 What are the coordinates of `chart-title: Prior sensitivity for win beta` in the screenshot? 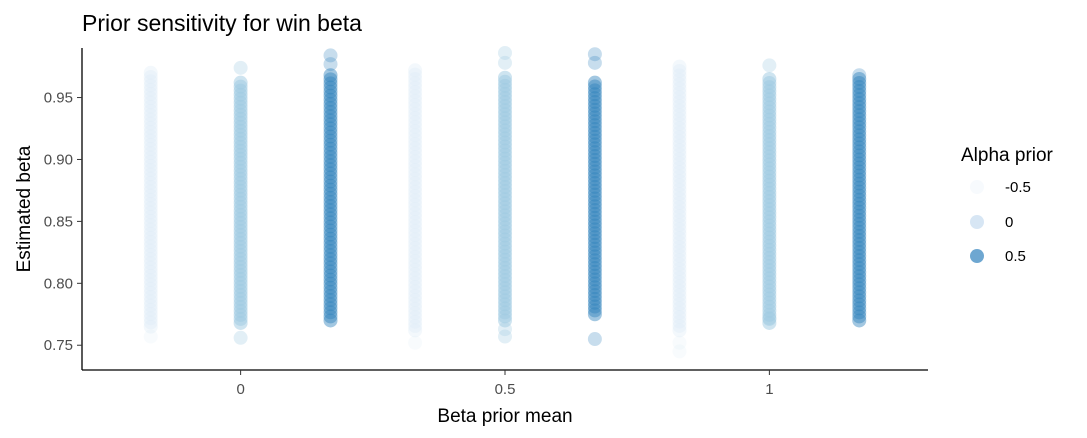 It's located at (222, 23).